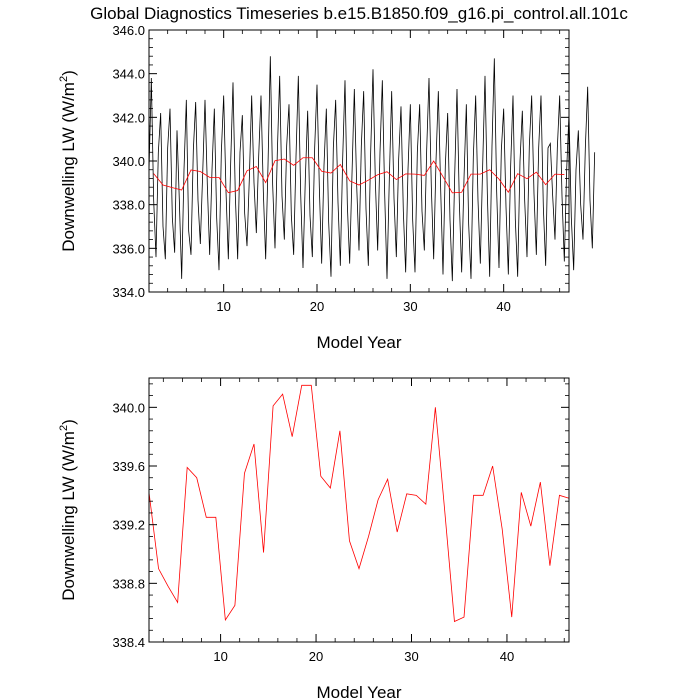 The image size is (700, 700). What do you see at coordinates (128, 583) in the screenshot?
I see `y-tick-label: 338.8` at bounding box center [128, 583].